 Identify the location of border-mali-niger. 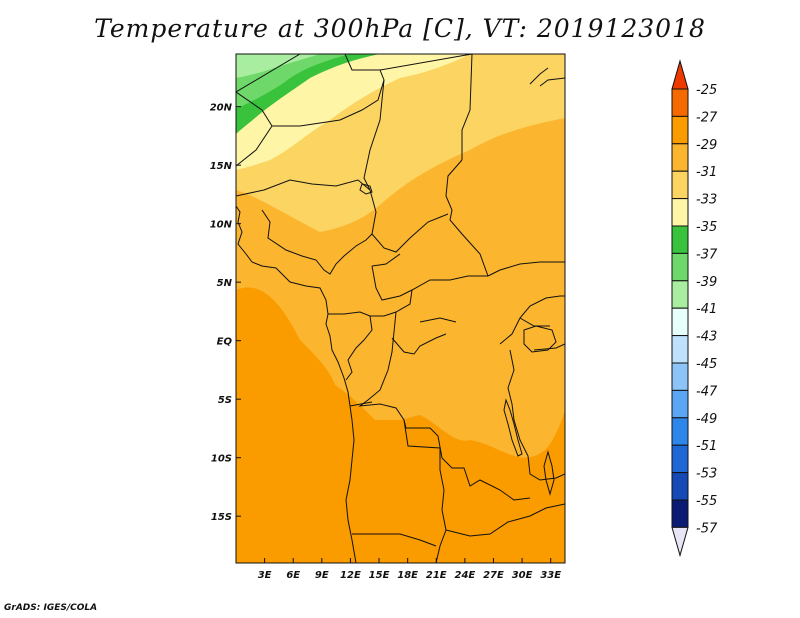
(254, 146).